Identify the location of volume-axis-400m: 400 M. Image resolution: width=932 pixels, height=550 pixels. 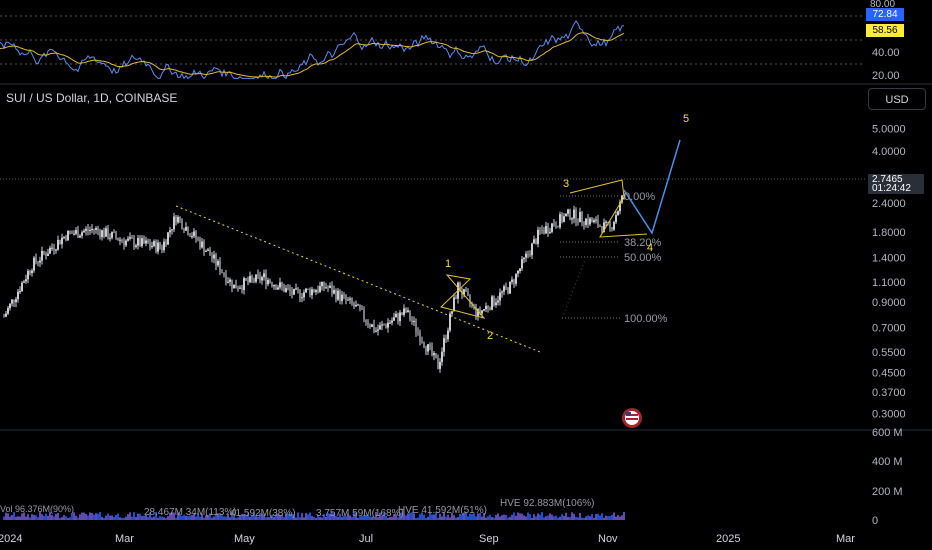
(887, 462).